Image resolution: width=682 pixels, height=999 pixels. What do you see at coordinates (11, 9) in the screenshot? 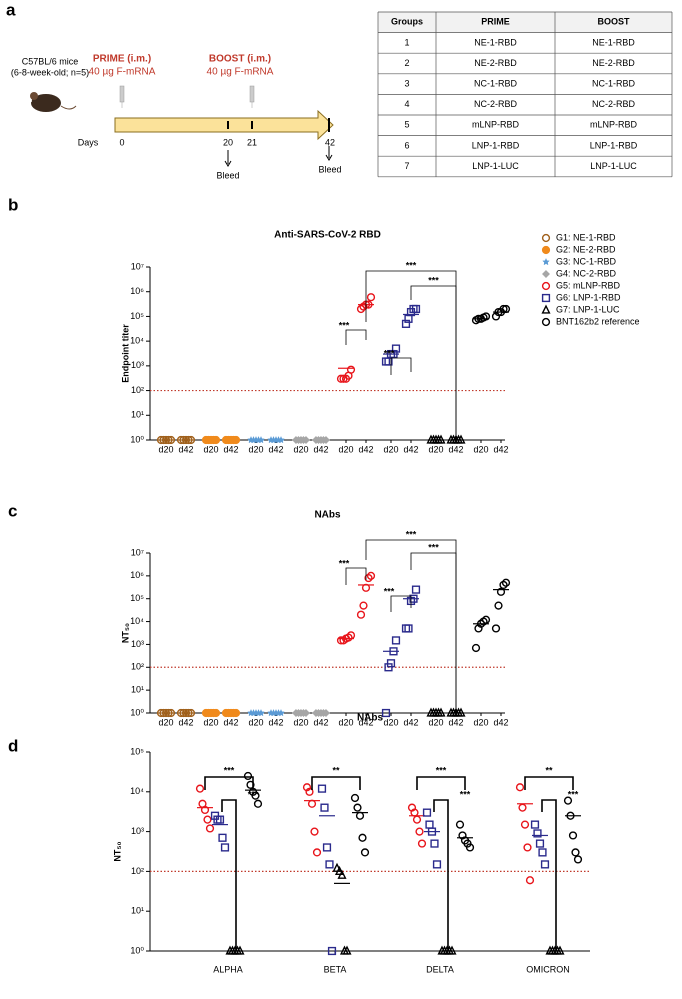
I see `panel-label: a` at bounding box center [11, 9].